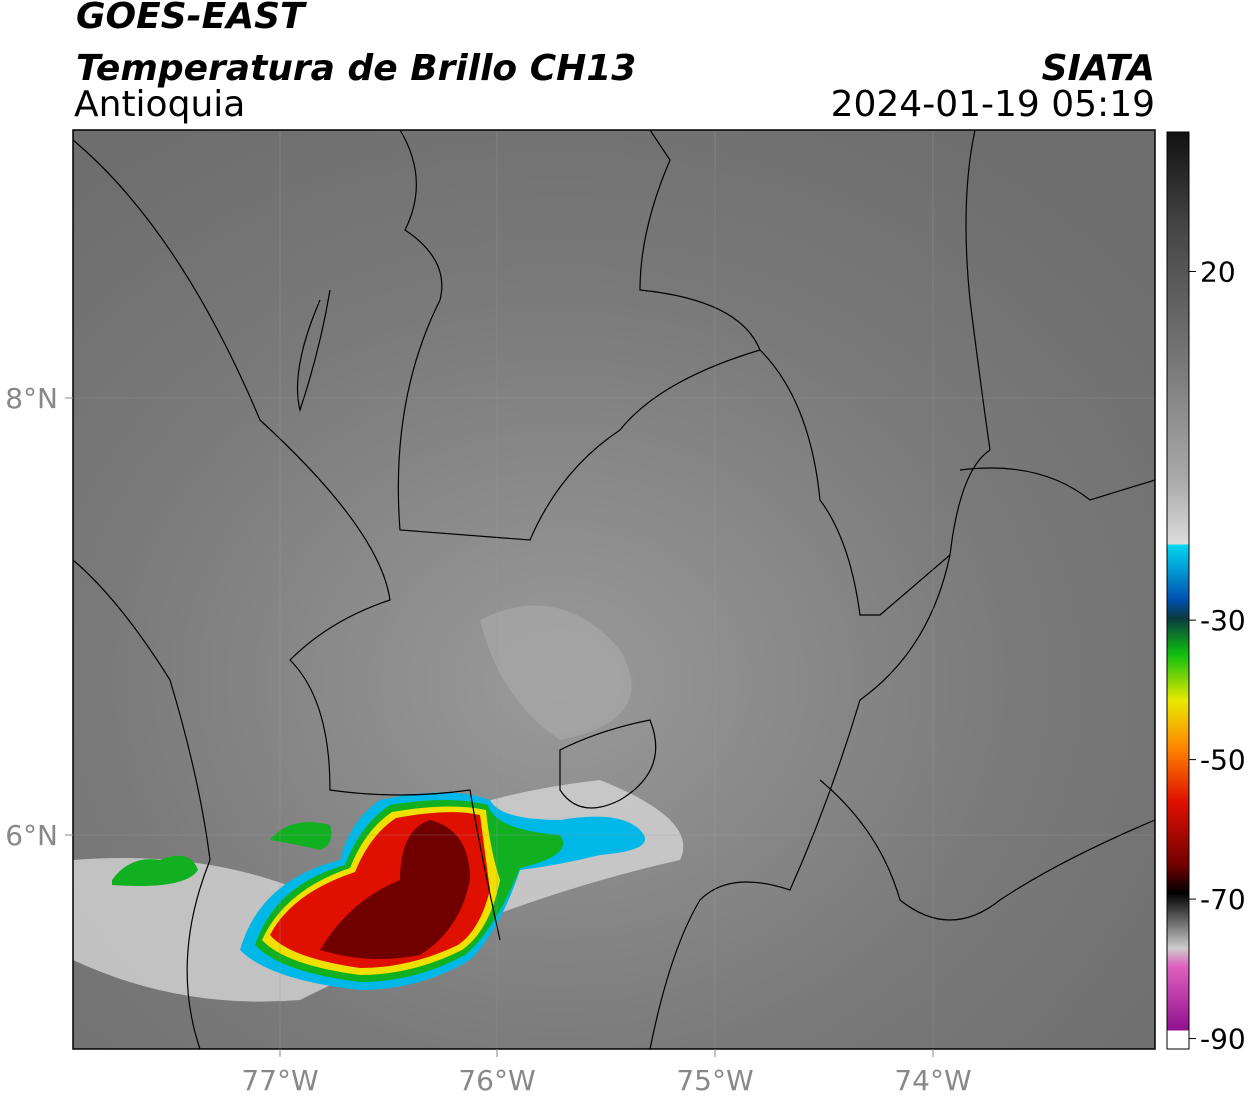  I want to click on subtitle: Temperatura de Brillo CH13, so click(356, 68).